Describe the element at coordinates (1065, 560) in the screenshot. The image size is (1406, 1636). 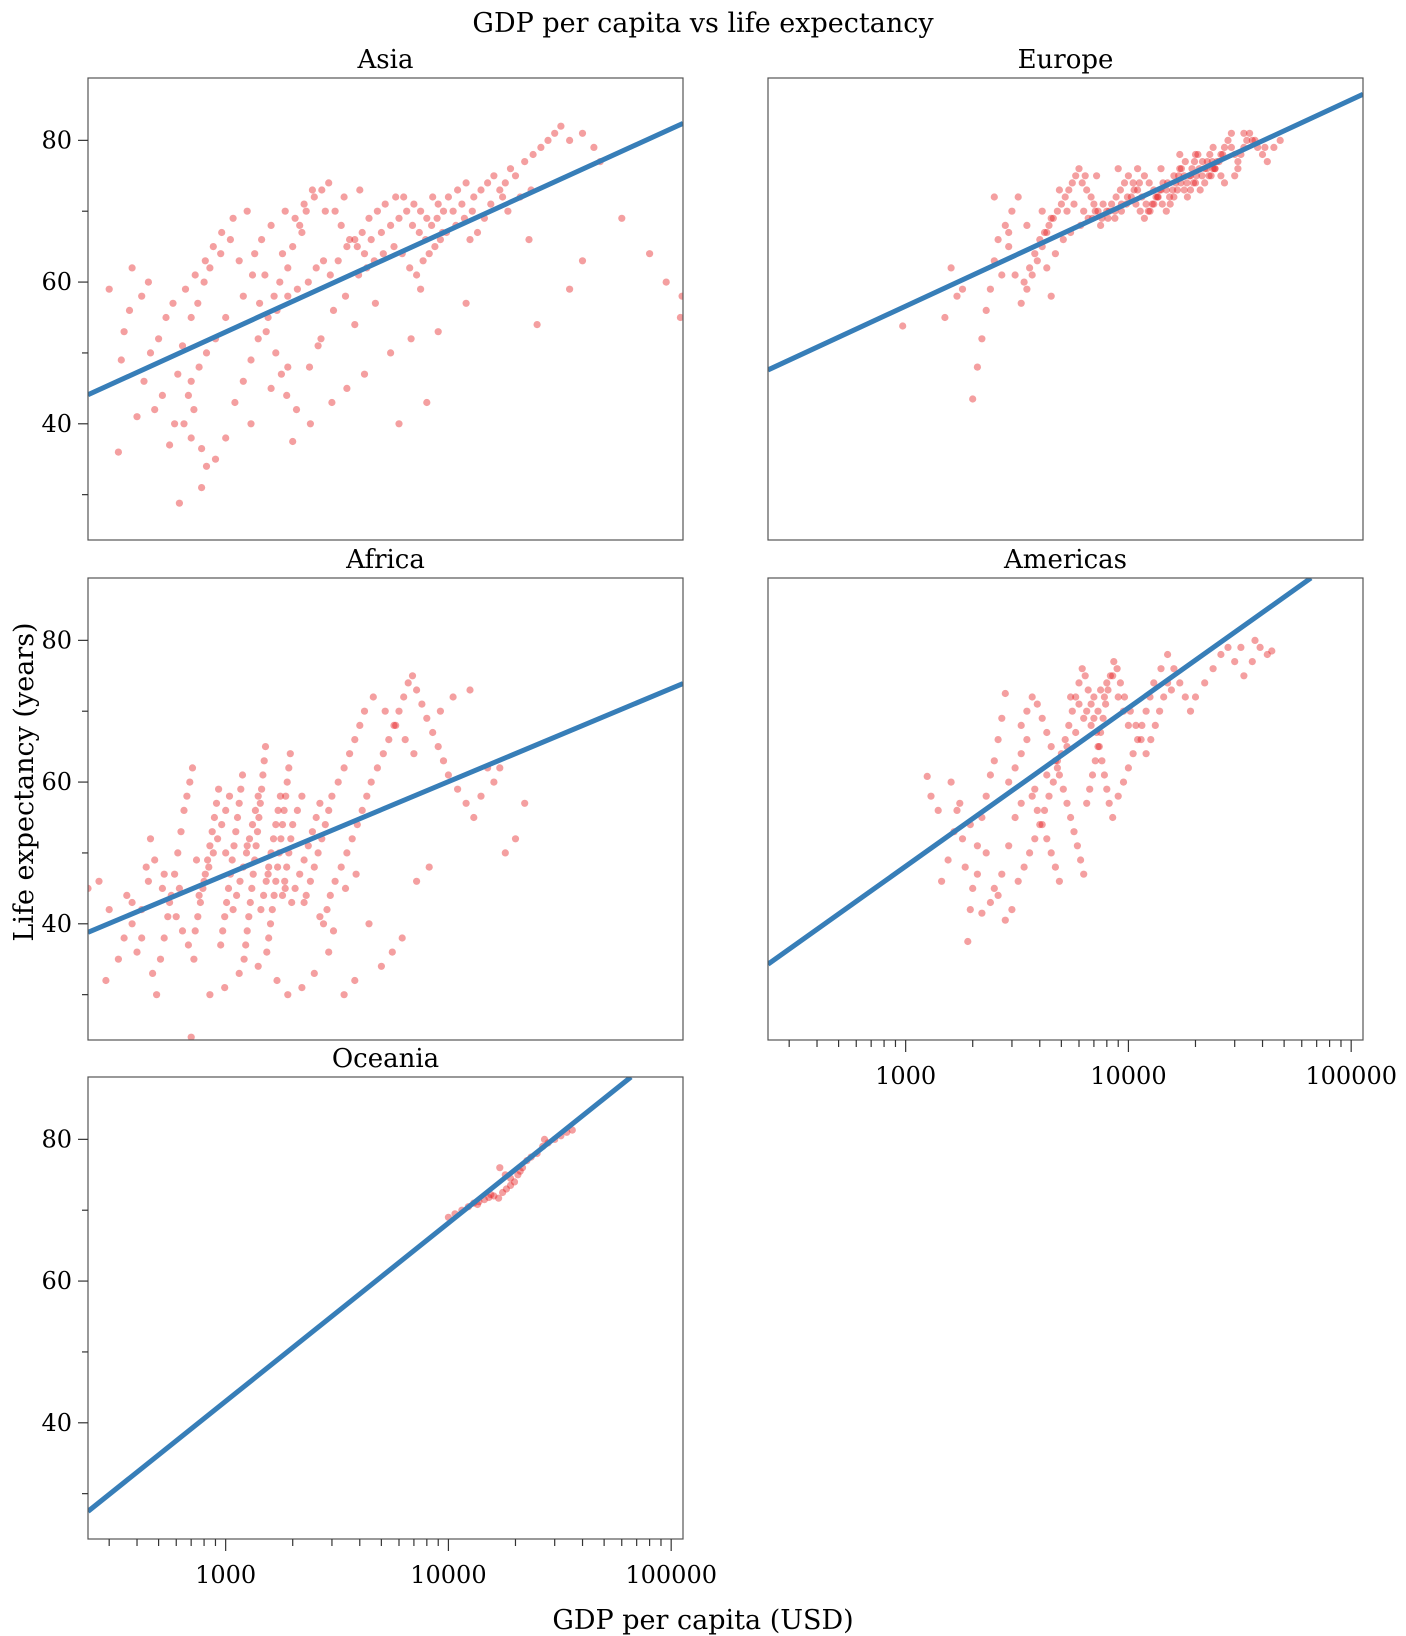
I see `panel-title: Americas` at that location.